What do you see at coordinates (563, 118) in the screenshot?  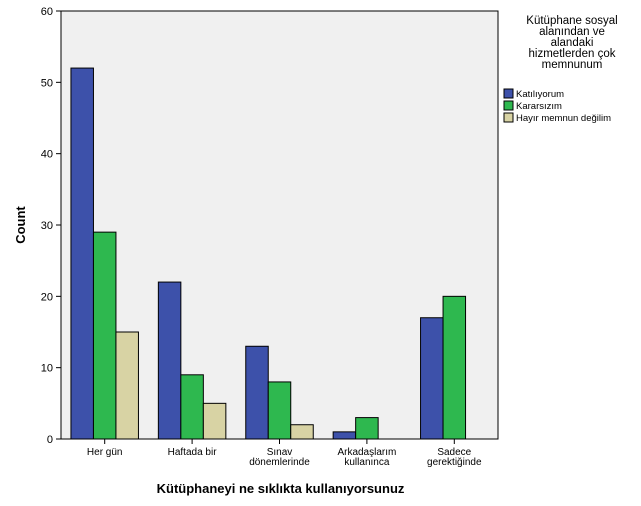 I see `legend-label-3: Hayır memnun değilim` at bounding box center [563, 118].